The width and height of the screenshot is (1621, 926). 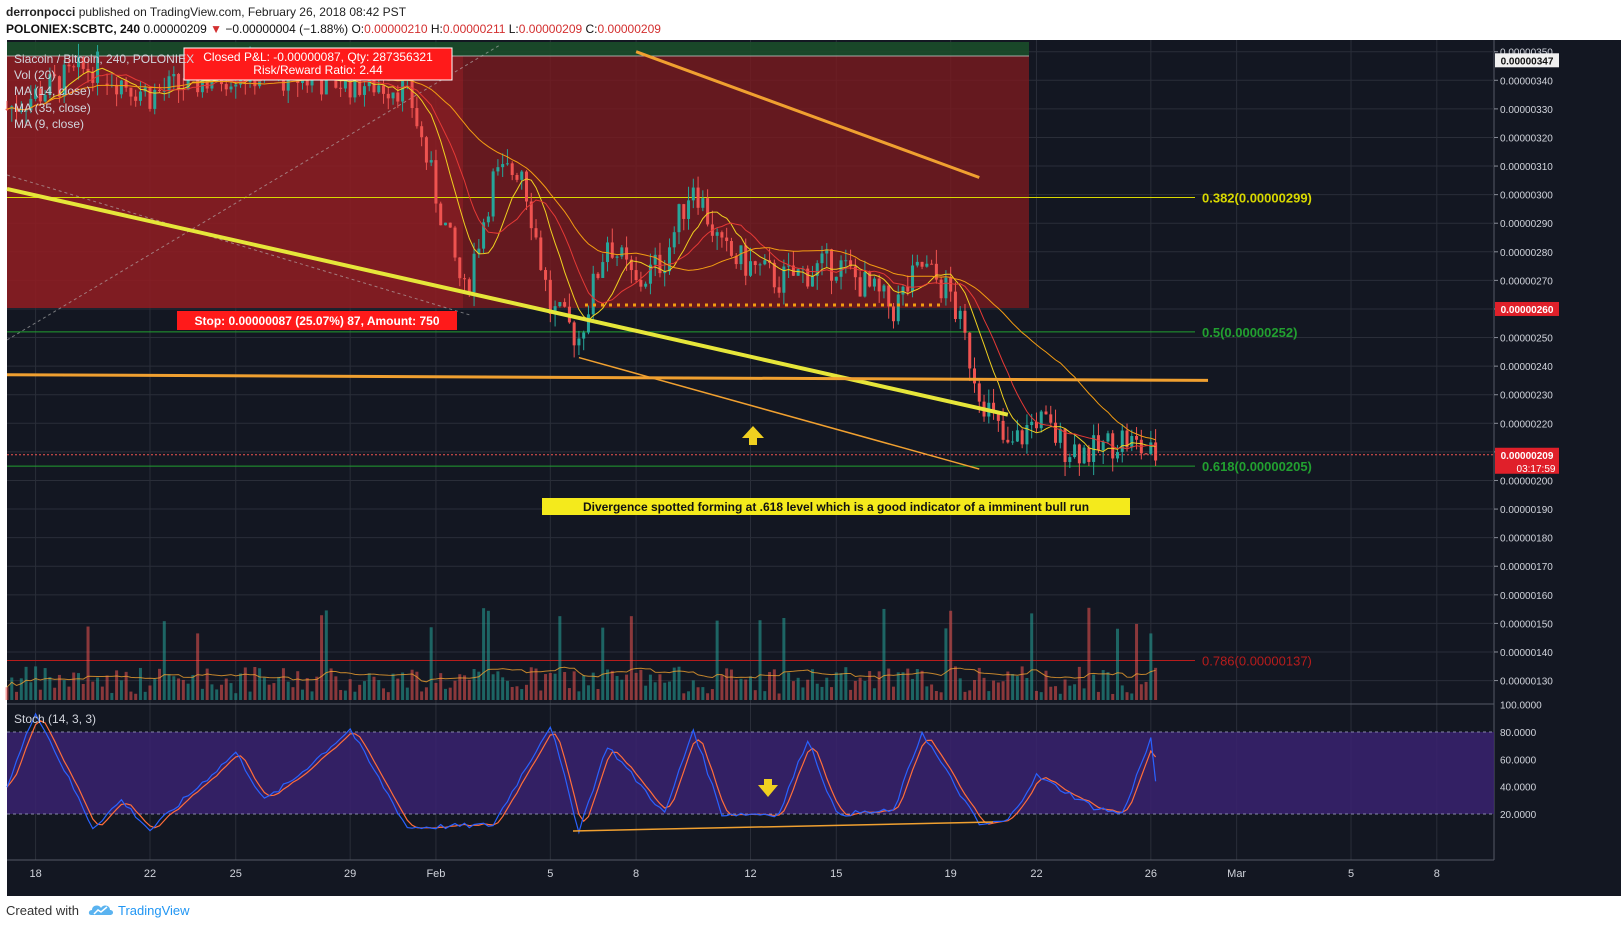 I want to click on legend-title: Siacoin / Bitcoin, 240, POLONIEX, so click(x=104, y=59).